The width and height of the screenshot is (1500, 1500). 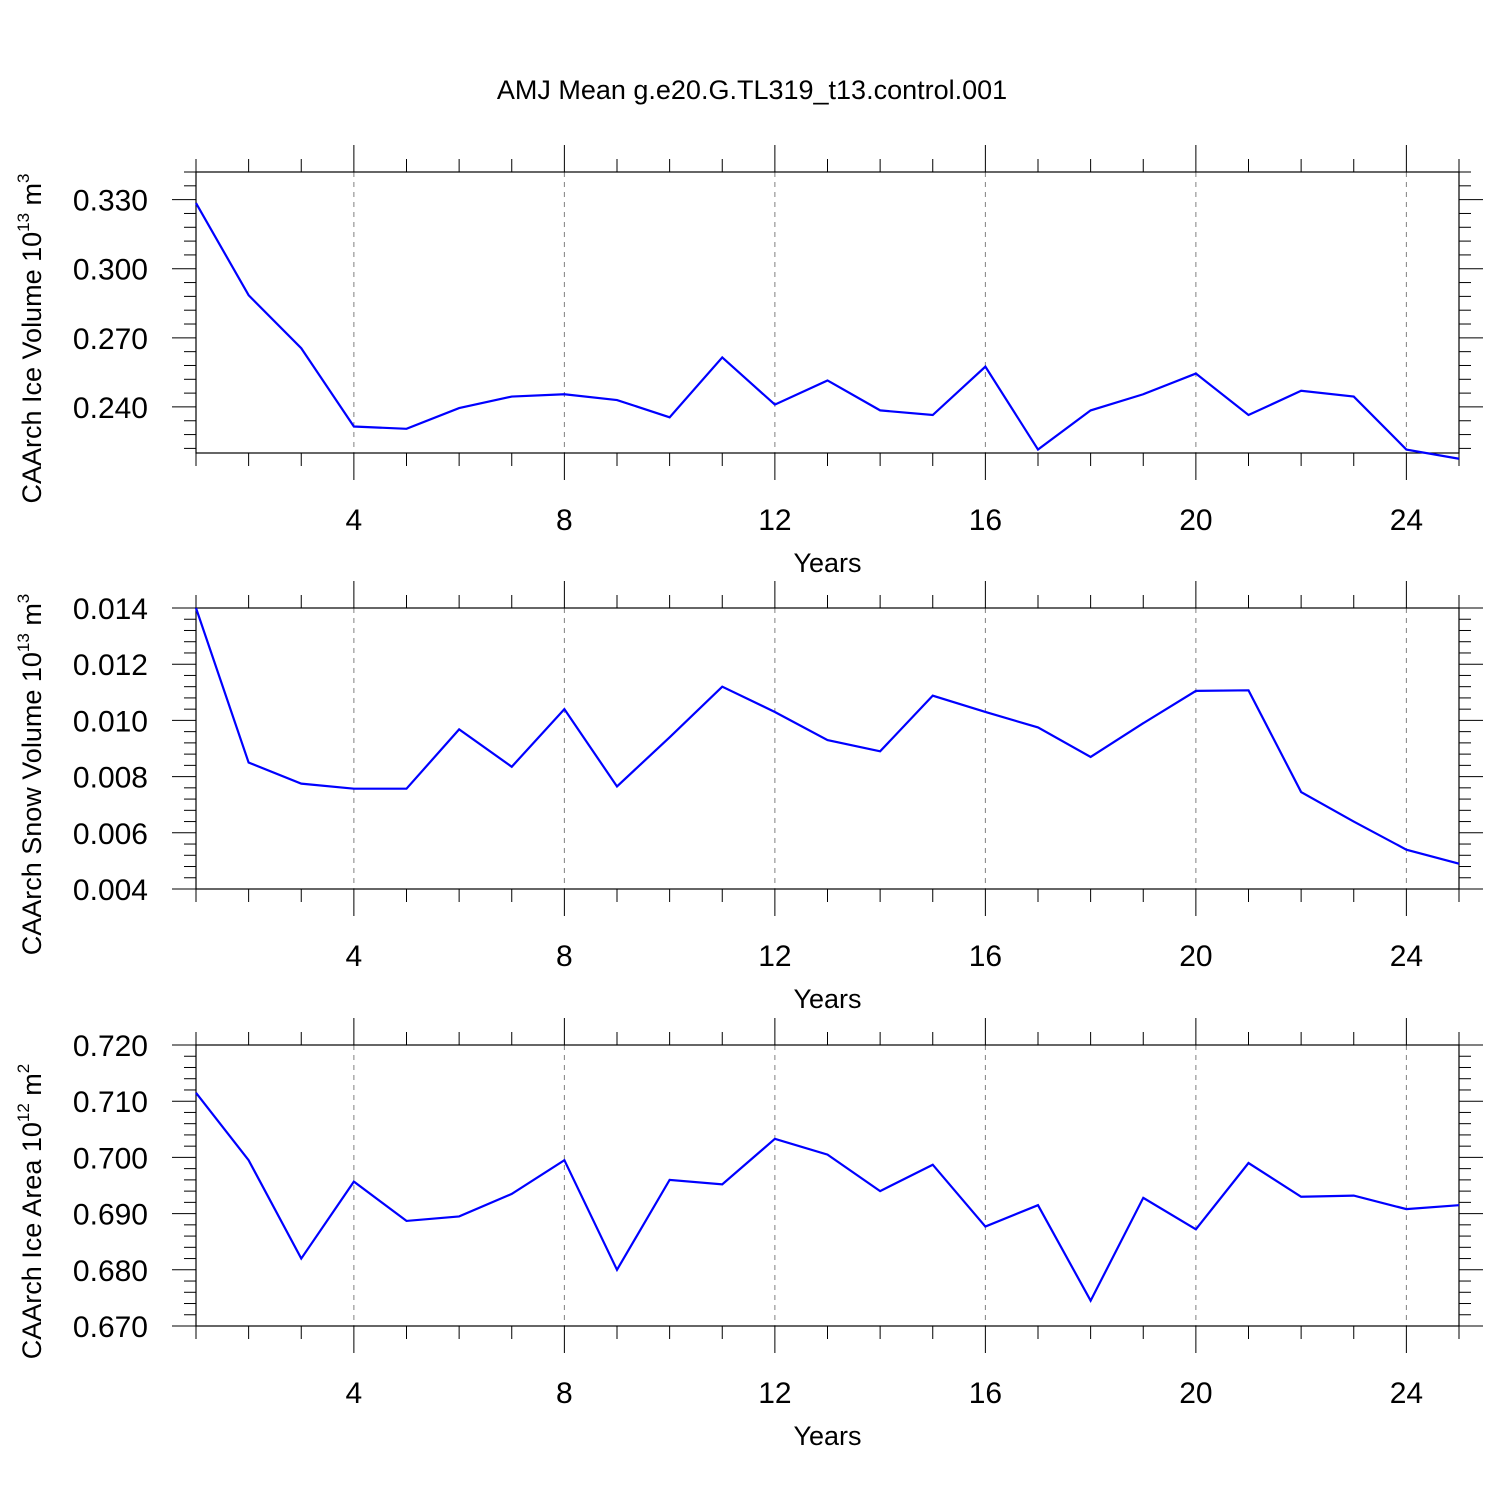 What do you see at coordinates (752, 90) in the screenshot?
I see `chart-title: AMJ Mean g.e20.G.TL319_t13.control.001` at bounding box center [752, 90].